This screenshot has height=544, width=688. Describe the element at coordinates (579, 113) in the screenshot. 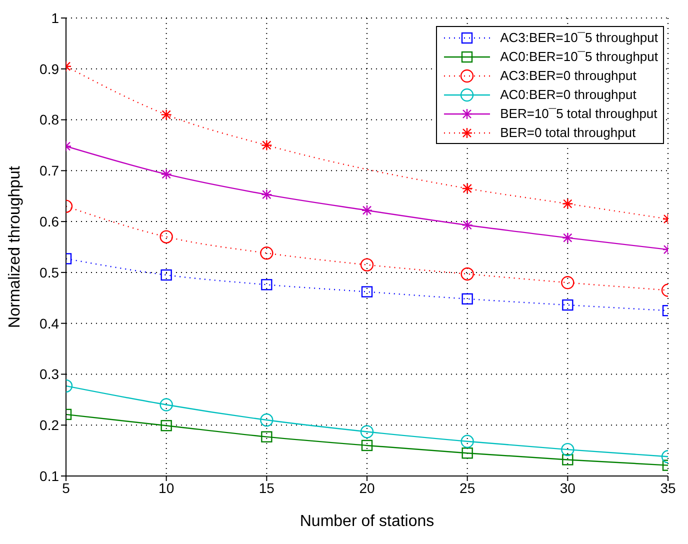

I see `legend-label: BER=10¯5 total throughput` at that location.